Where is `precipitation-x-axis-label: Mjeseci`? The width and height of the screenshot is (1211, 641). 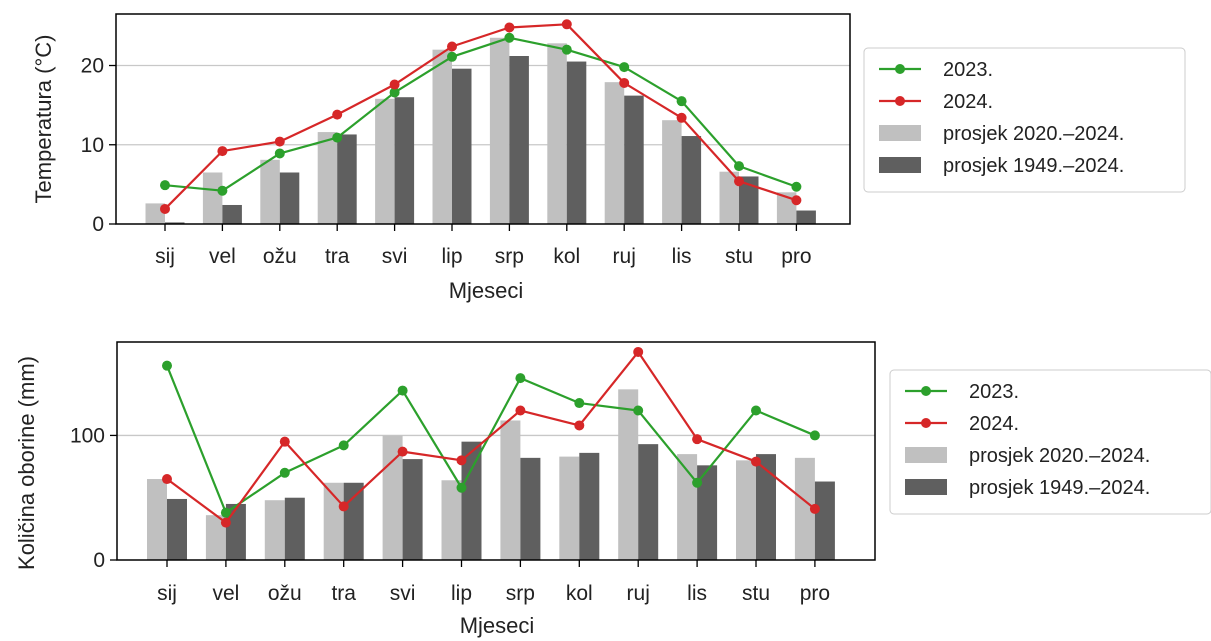
precipitation-x-axis-label: Mjeseci is located at coordinates (497, 625).